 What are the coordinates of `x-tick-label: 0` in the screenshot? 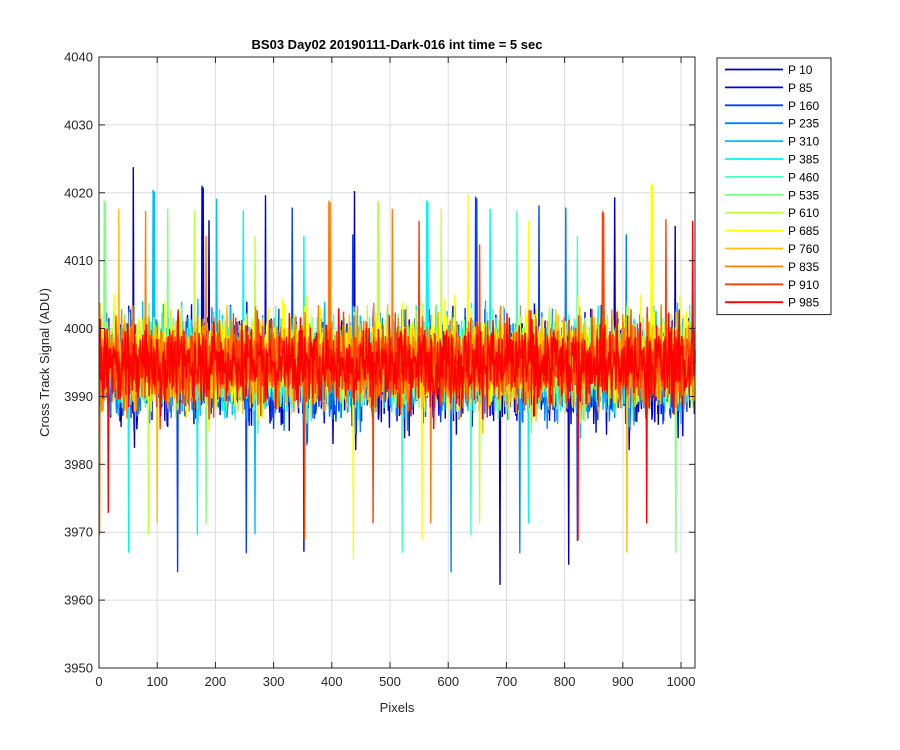 It's located at (98, 681).